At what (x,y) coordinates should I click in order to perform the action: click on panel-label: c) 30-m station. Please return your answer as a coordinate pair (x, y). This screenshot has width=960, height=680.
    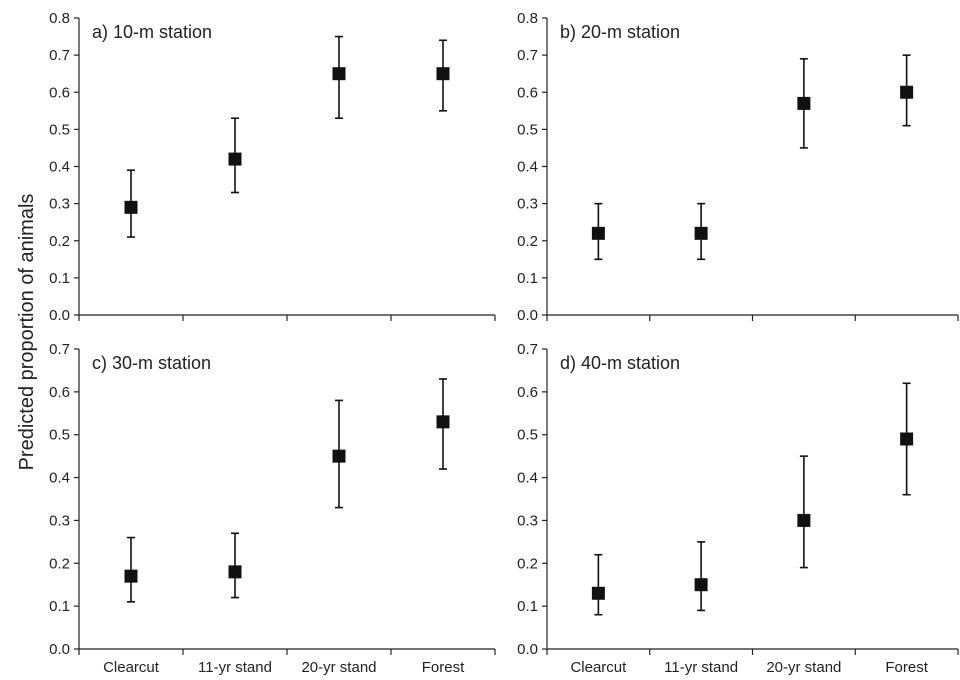
    Looking at the image, I should click on (151, 363).